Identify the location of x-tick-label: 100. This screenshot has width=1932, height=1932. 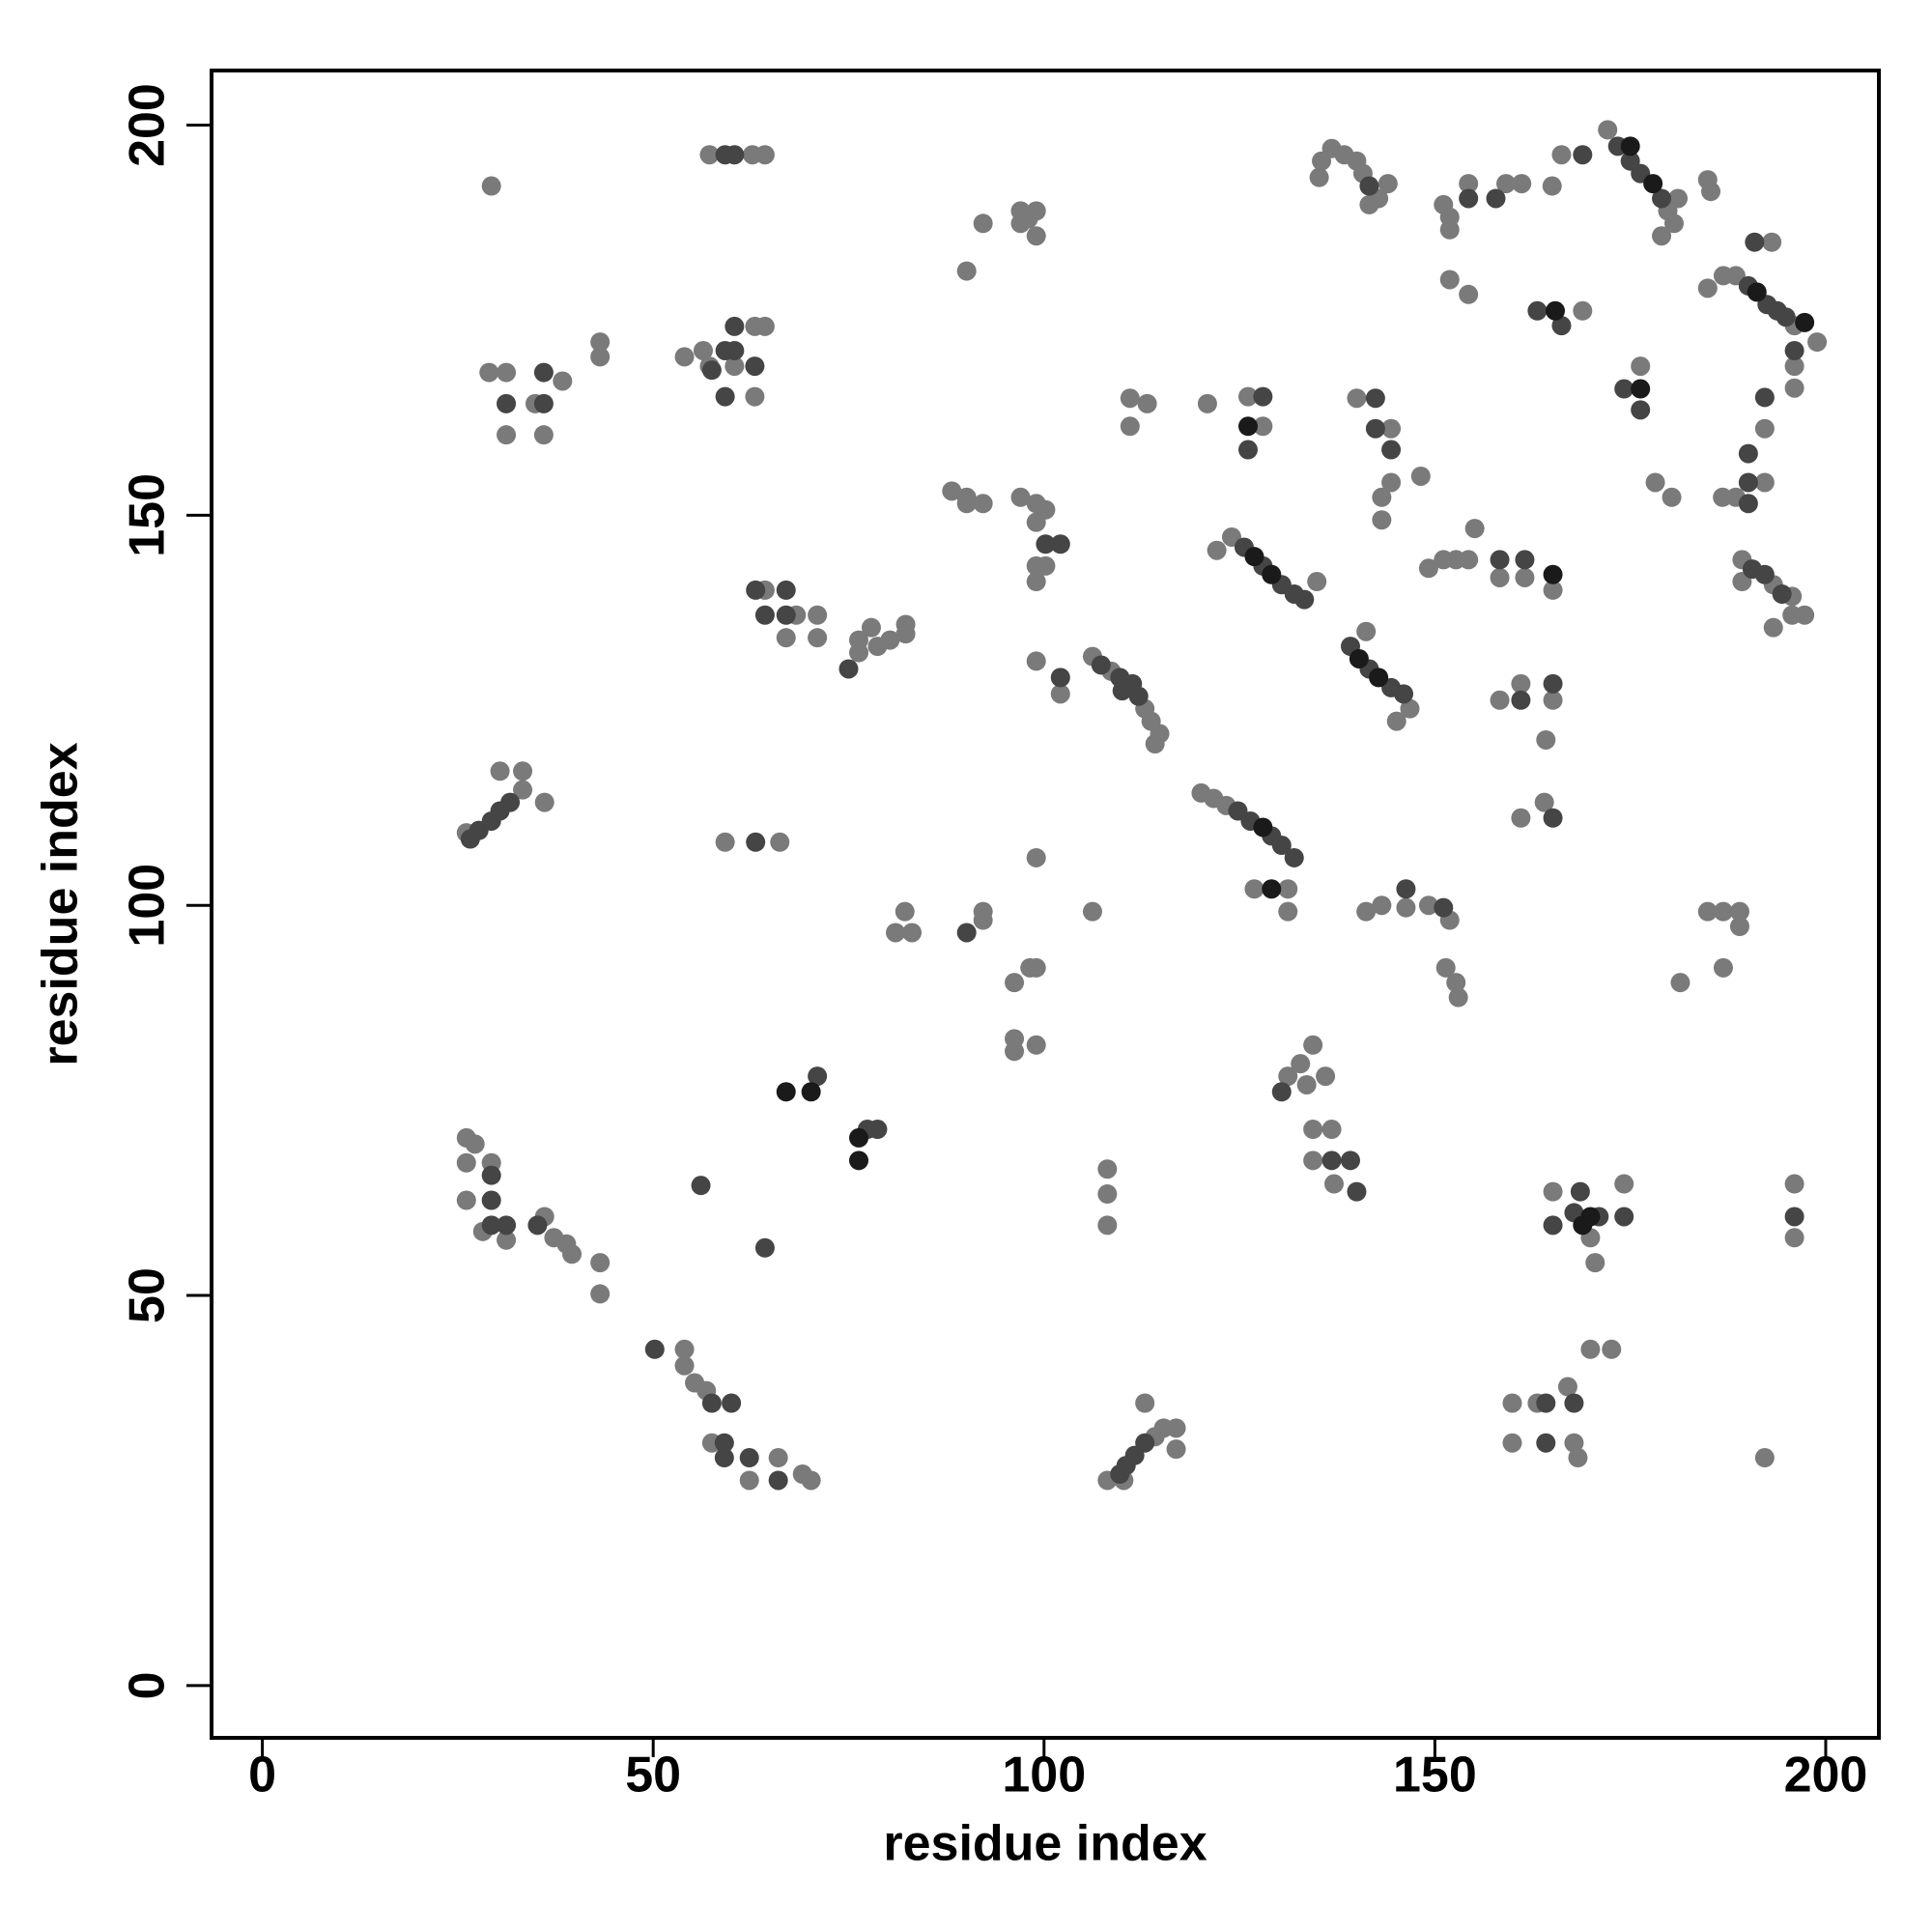
(1044, 1775).